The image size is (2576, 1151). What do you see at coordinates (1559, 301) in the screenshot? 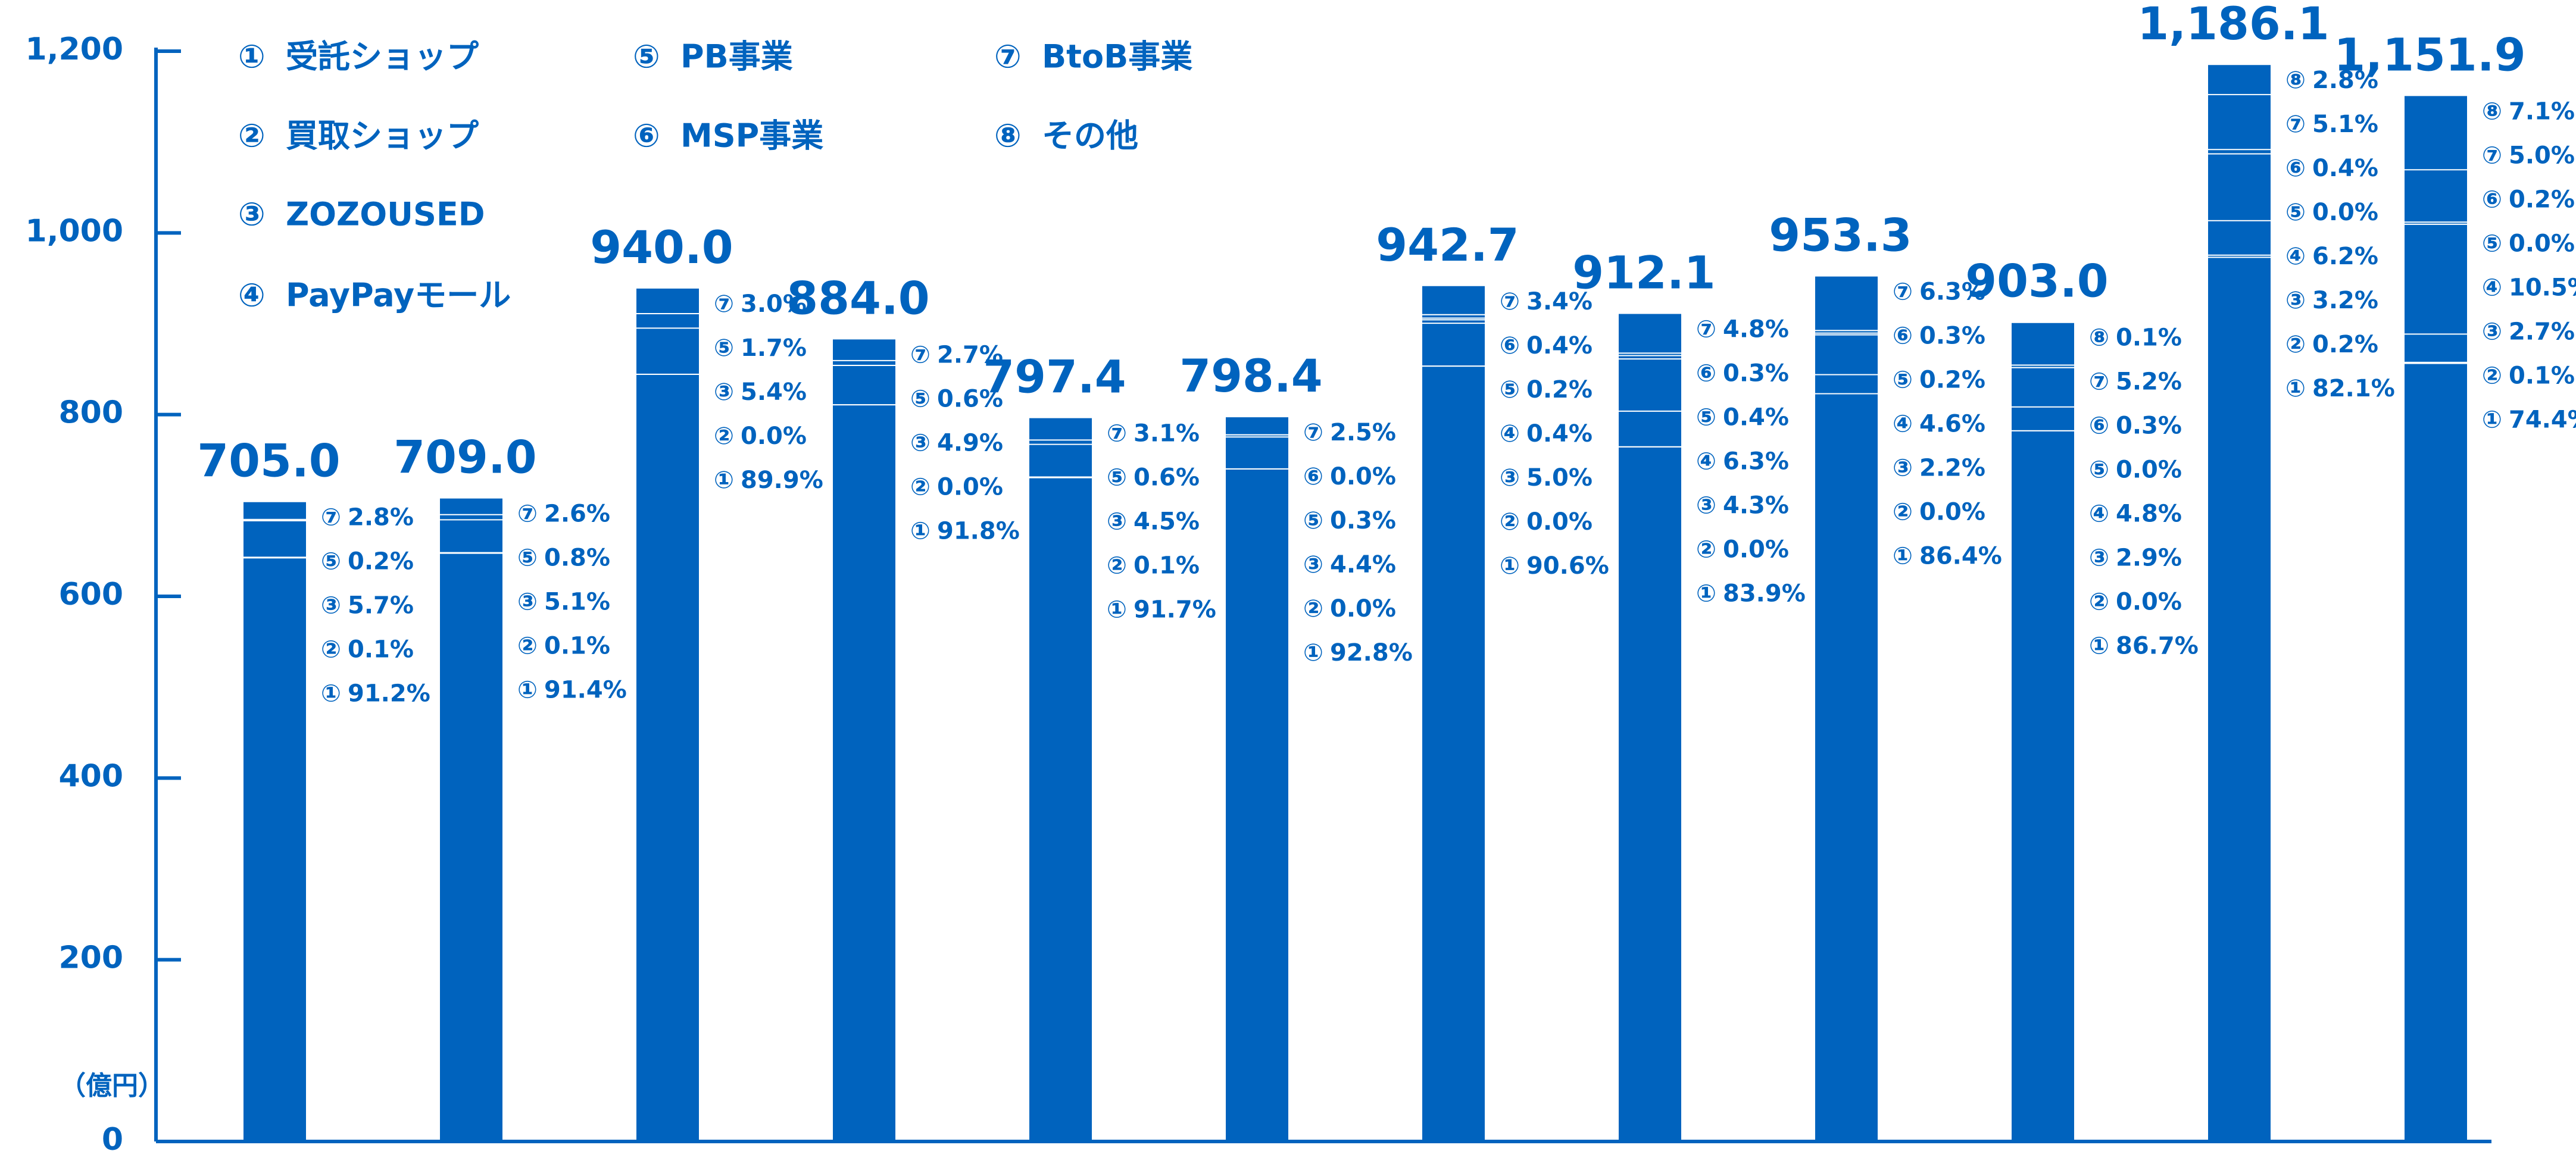
I see `segment-label: 3.4%` at bounding box center [1559, 301].